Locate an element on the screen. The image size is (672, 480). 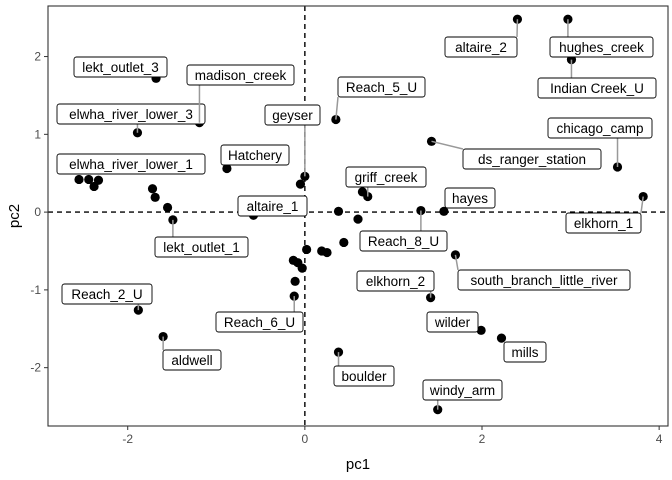
label-text: chicago_camp is located at coordinates (599, 128).